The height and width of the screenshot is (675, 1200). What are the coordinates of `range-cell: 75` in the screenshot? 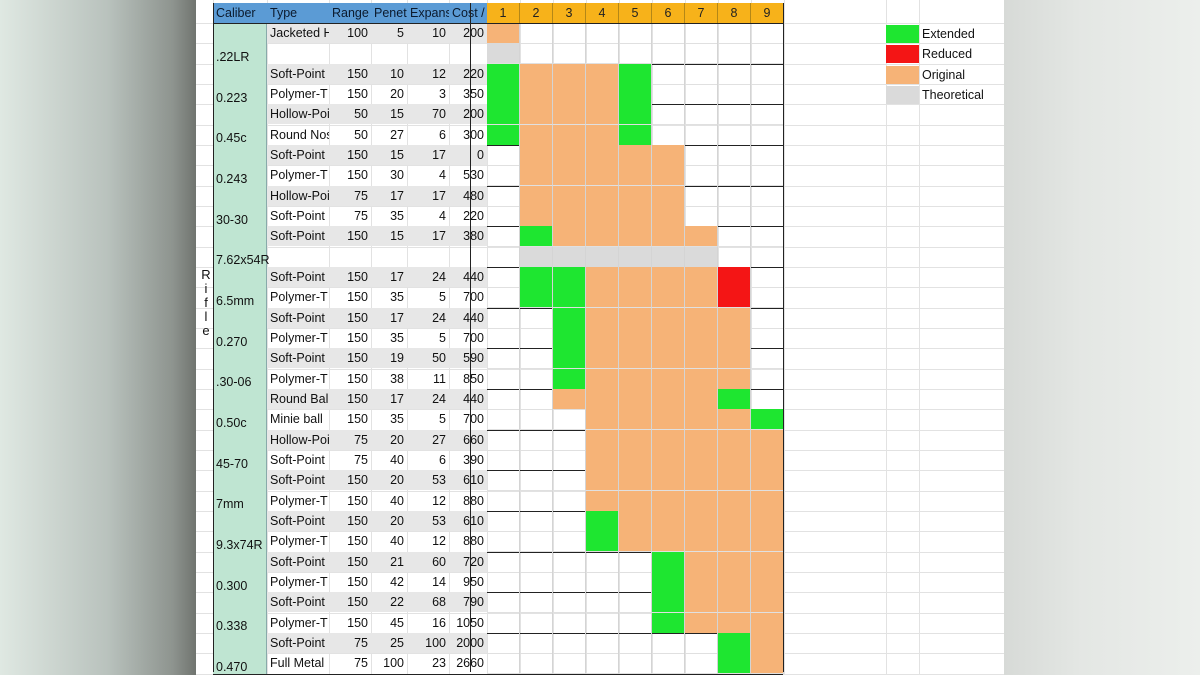 It's located at (350, 196).